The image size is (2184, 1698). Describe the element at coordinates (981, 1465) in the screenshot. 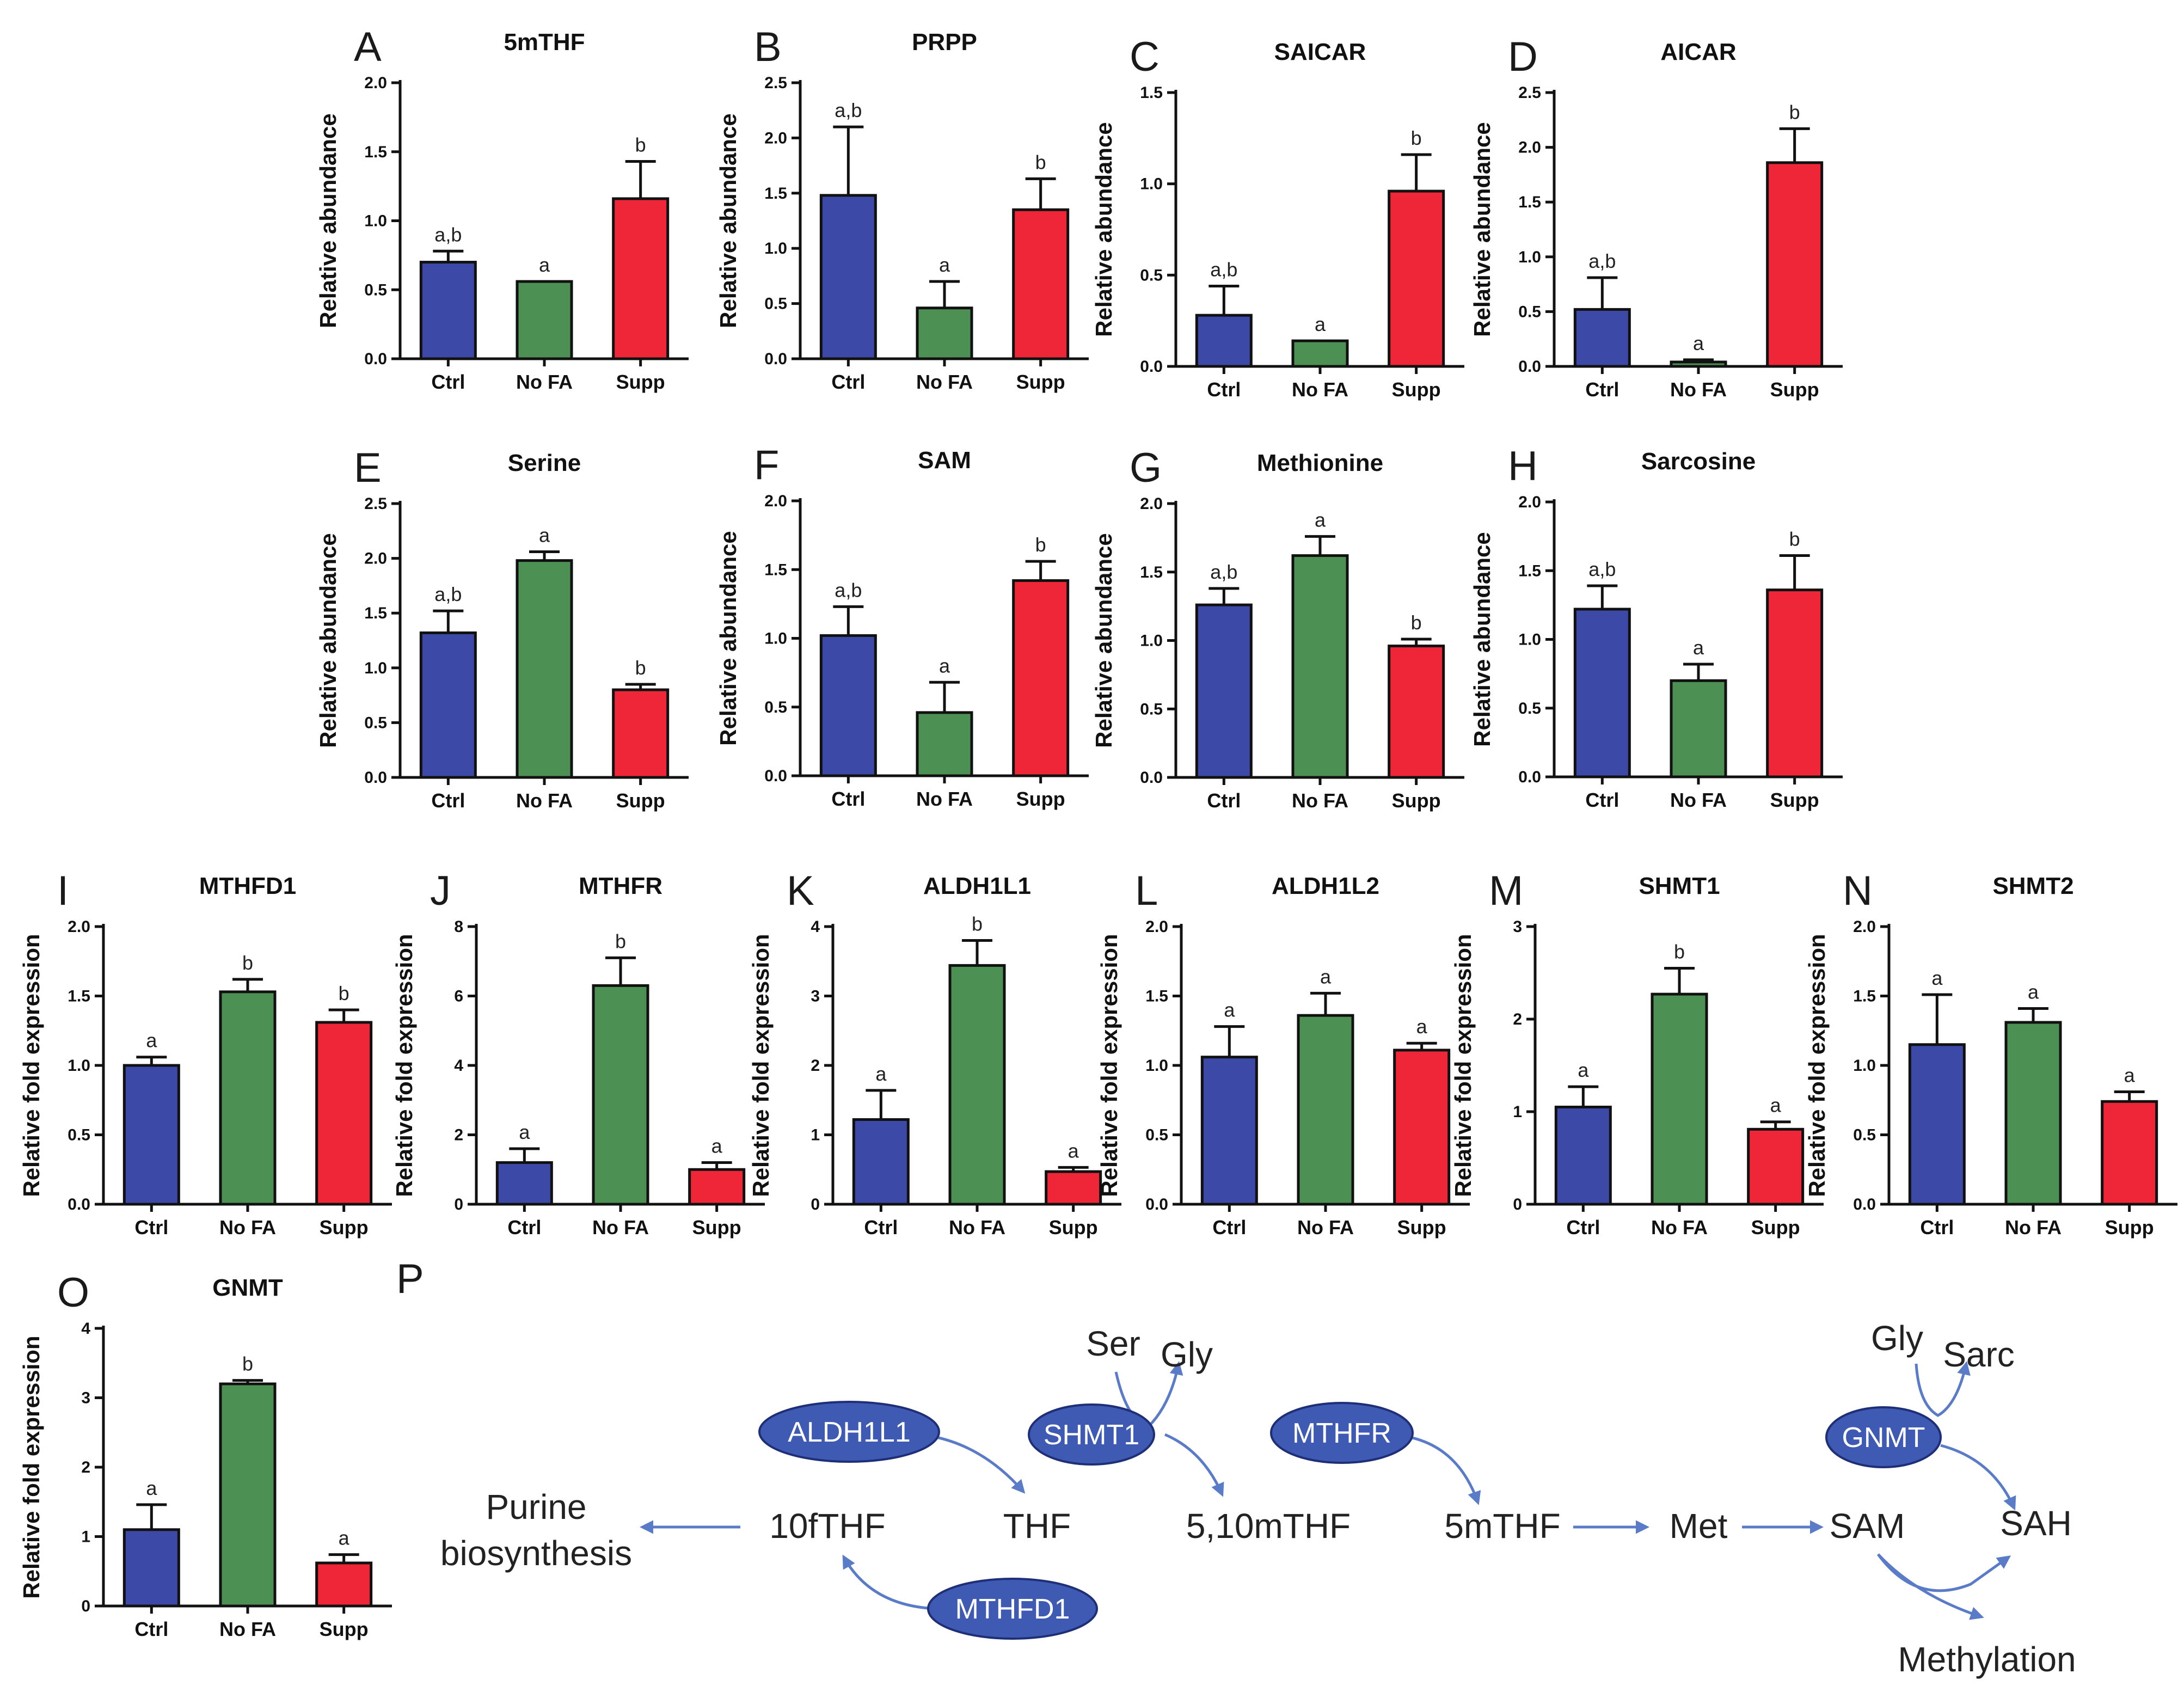

I see `arrow-aldh1l1` at that location.